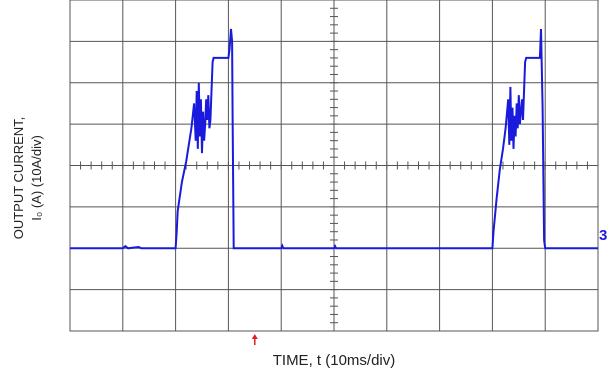 The image size is (611, 378). Describe the element at coordinates (28, 178) in the screenshot. I see `y-axis-label: OUTPUT CURRENT, I₀ (A) (10A/div)` at that location.